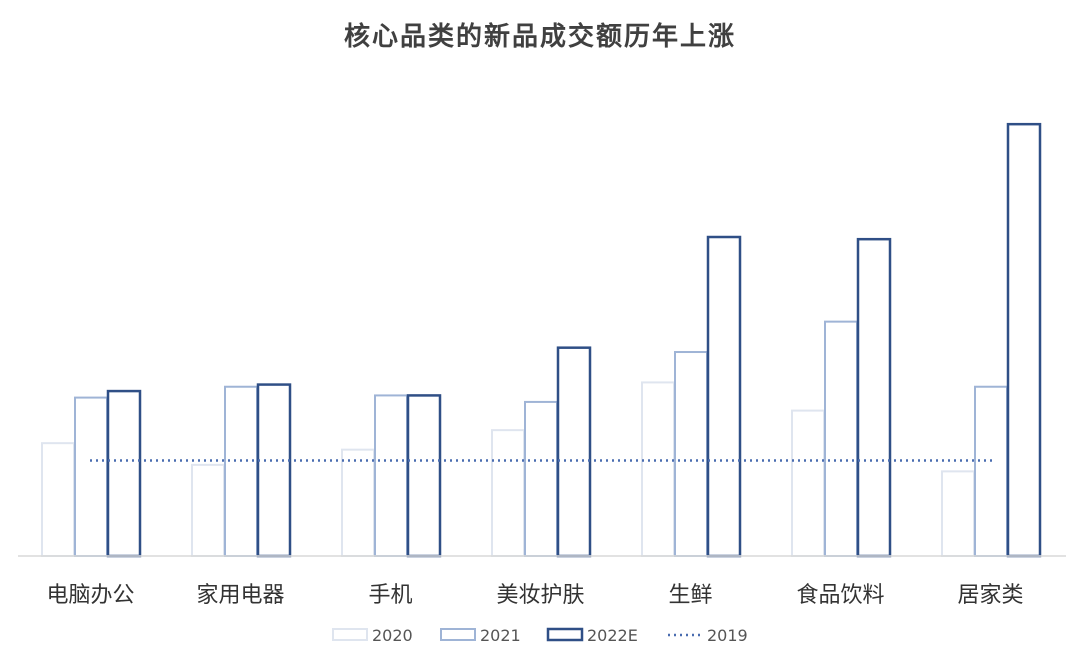 Image resolution: width=1080 pixels, height=656 pixels. I want to click on chart-title: 核心品类的新品成交额历年上涨, so click(539, 37).